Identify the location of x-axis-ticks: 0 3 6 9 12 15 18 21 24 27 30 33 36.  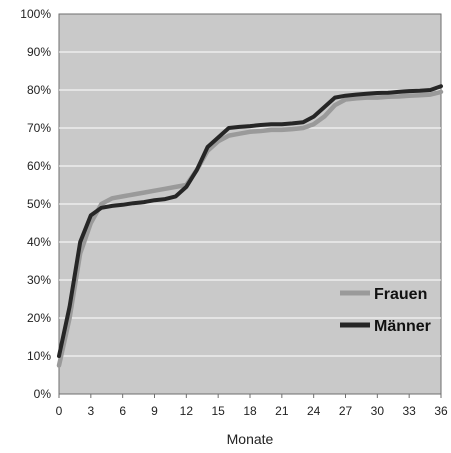
(252, 406).